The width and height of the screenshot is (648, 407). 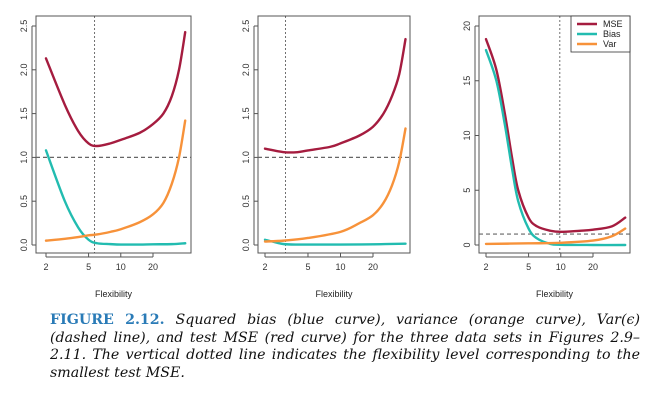 What do you see at coordinates (467, 244) in the screenshot?
I see `y-tick-label: 0` at bounding box center [467, 244].